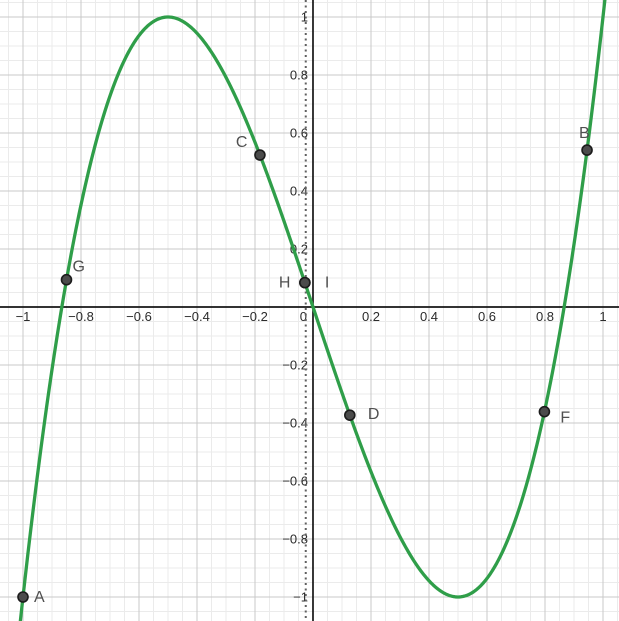 The image size is (619, 621). Describe the element at coordinates (295, 480) in the screenshot. I see `y-tick-label: −0.6` at that location.